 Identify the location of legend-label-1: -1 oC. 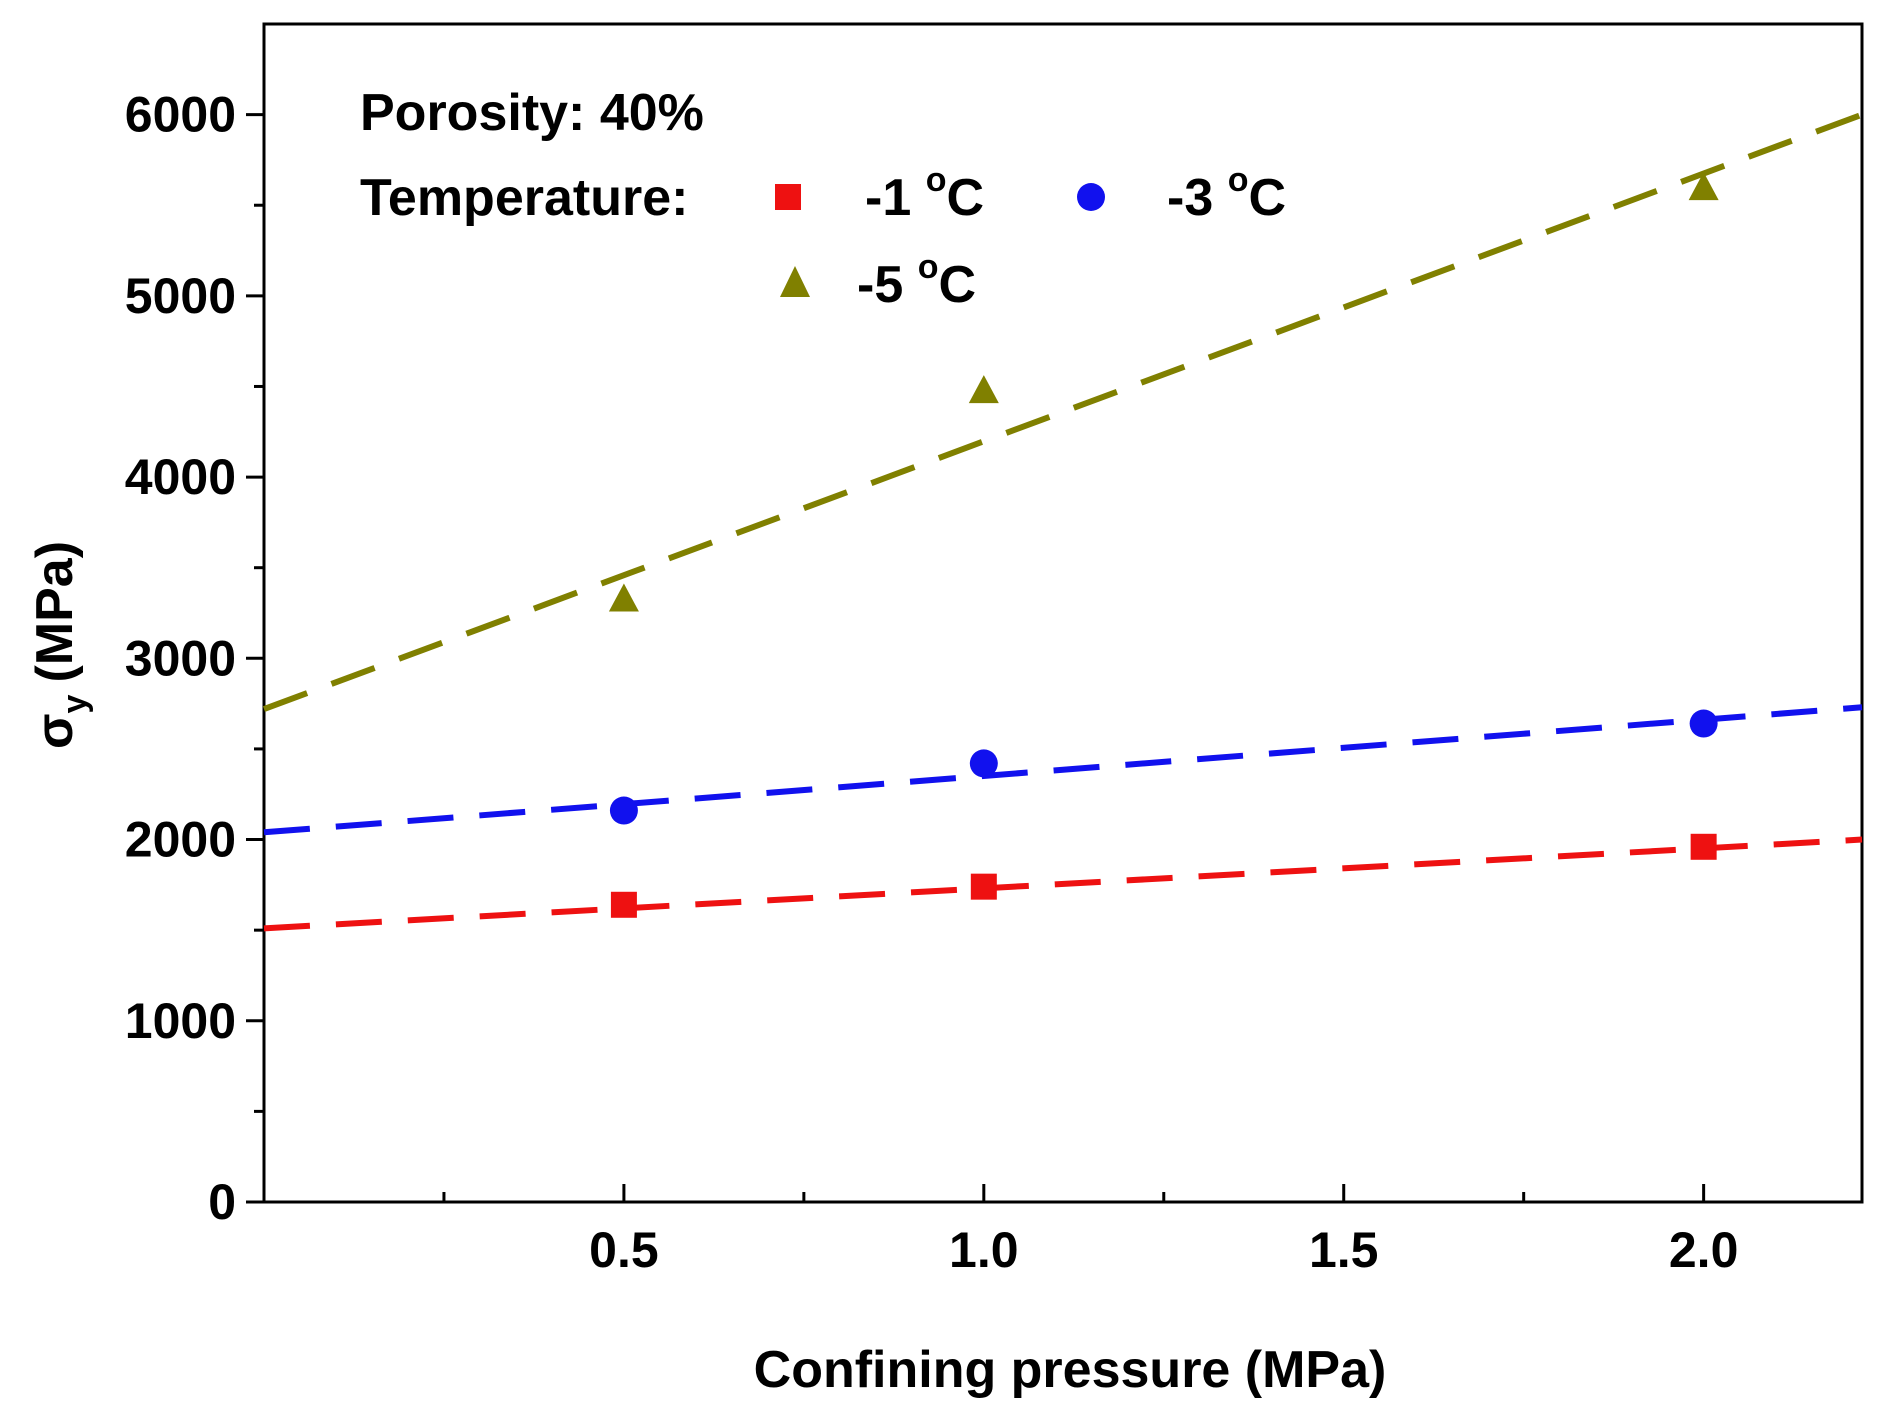
(924, 194).